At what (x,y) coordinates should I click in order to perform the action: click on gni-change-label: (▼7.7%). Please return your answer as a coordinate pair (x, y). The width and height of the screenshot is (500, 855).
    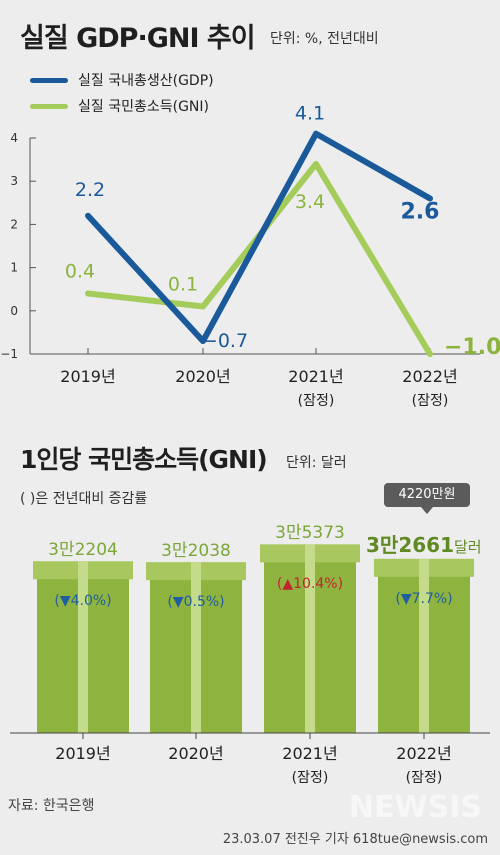
    Looking at the image, I should click on (424, 598).